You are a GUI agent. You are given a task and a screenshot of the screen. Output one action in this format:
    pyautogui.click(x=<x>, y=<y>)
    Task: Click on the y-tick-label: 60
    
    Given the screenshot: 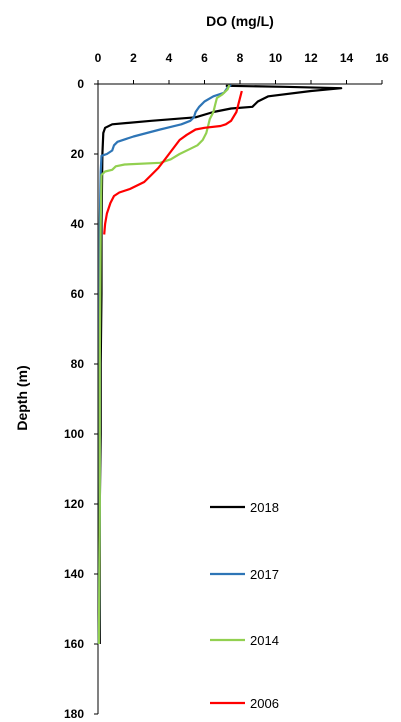 What is the action you would take?
    pyautogui.click(x=78, y=294)
    